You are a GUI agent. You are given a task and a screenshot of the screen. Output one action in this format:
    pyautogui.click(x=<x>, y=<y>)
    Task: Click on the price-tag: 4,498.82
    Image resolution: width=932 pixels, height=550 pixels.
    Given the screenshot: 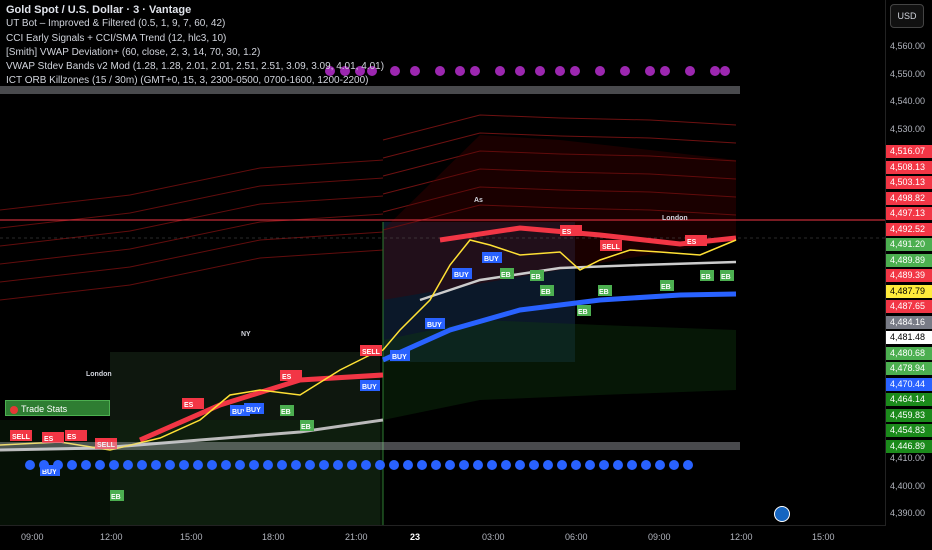 What is the action you would take?
    pyautogui.click(x=909, y=198)
    